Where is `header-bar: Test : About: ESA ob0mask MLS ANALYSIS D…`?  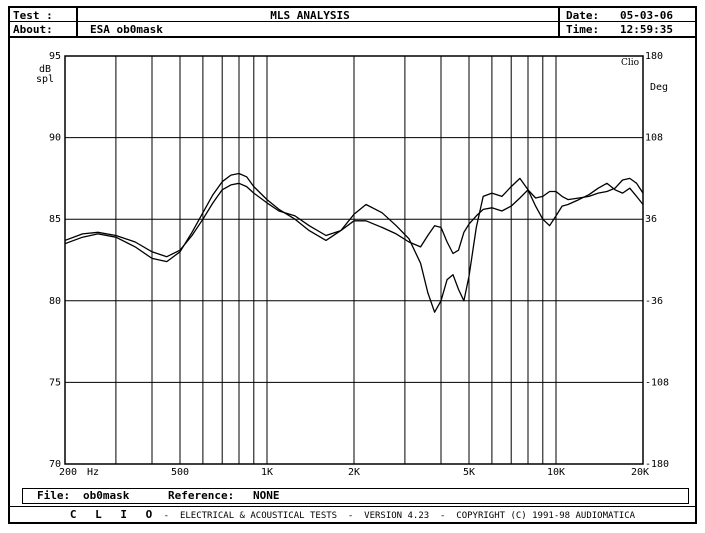 header-bar: Test : About: ESA ob0mask MLS ANALYSIS D… is located at coordinates (352, 23).